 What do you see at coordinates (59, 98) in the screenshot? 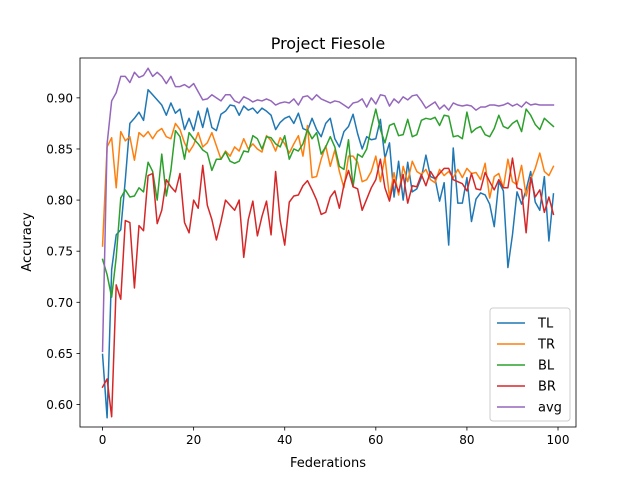
I see `y-tick-label: 0.90` at bounding box center [59, 98].